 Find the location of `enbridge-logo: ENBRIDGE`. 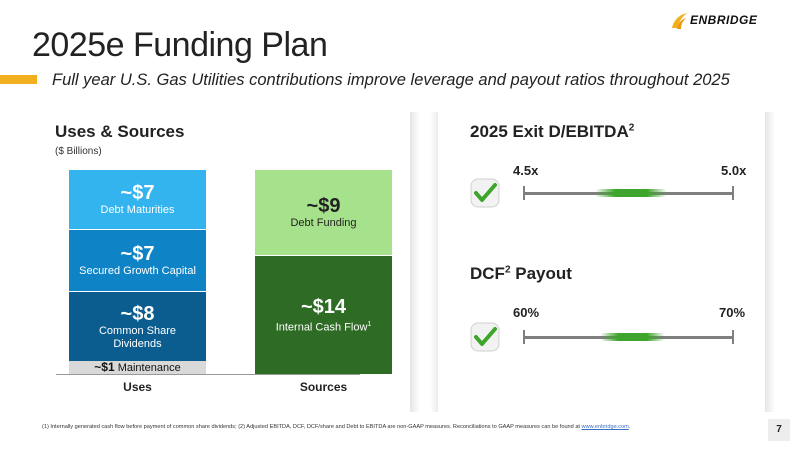

enbridge-logo: ENBRIDGE is located at coordinates (724, 21).